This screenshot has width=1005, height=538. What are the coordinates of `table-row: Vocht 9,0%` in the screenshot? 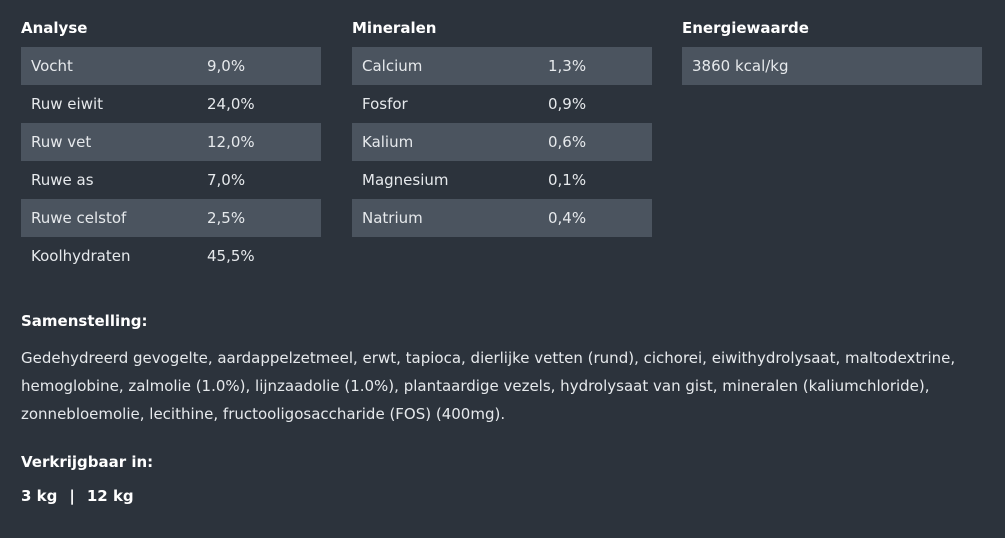 It's located at (171, 66).